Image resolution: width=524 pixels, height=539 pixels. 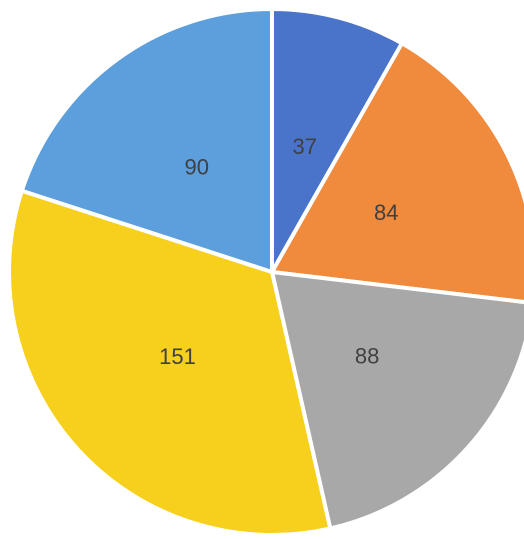 I want to click on data-label: 37, so click(x=304, y=146).